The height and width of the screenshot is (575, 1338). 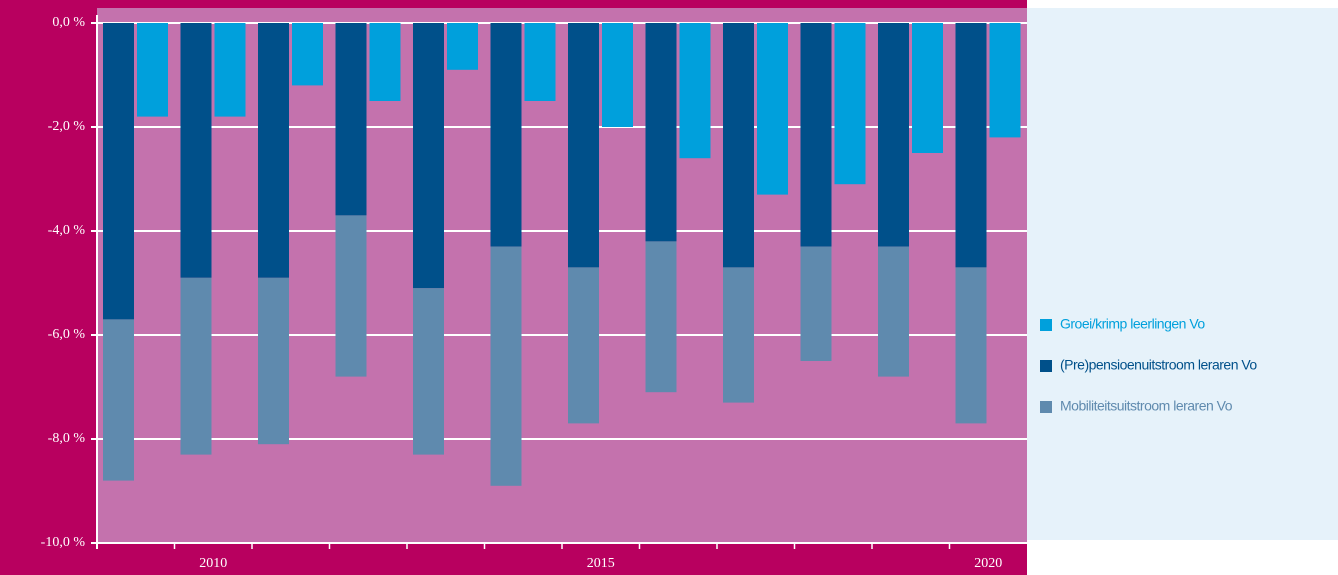 I want to click on legend-label: Groei/krimp leerlingen Vo, so click(x=1132, y=324).